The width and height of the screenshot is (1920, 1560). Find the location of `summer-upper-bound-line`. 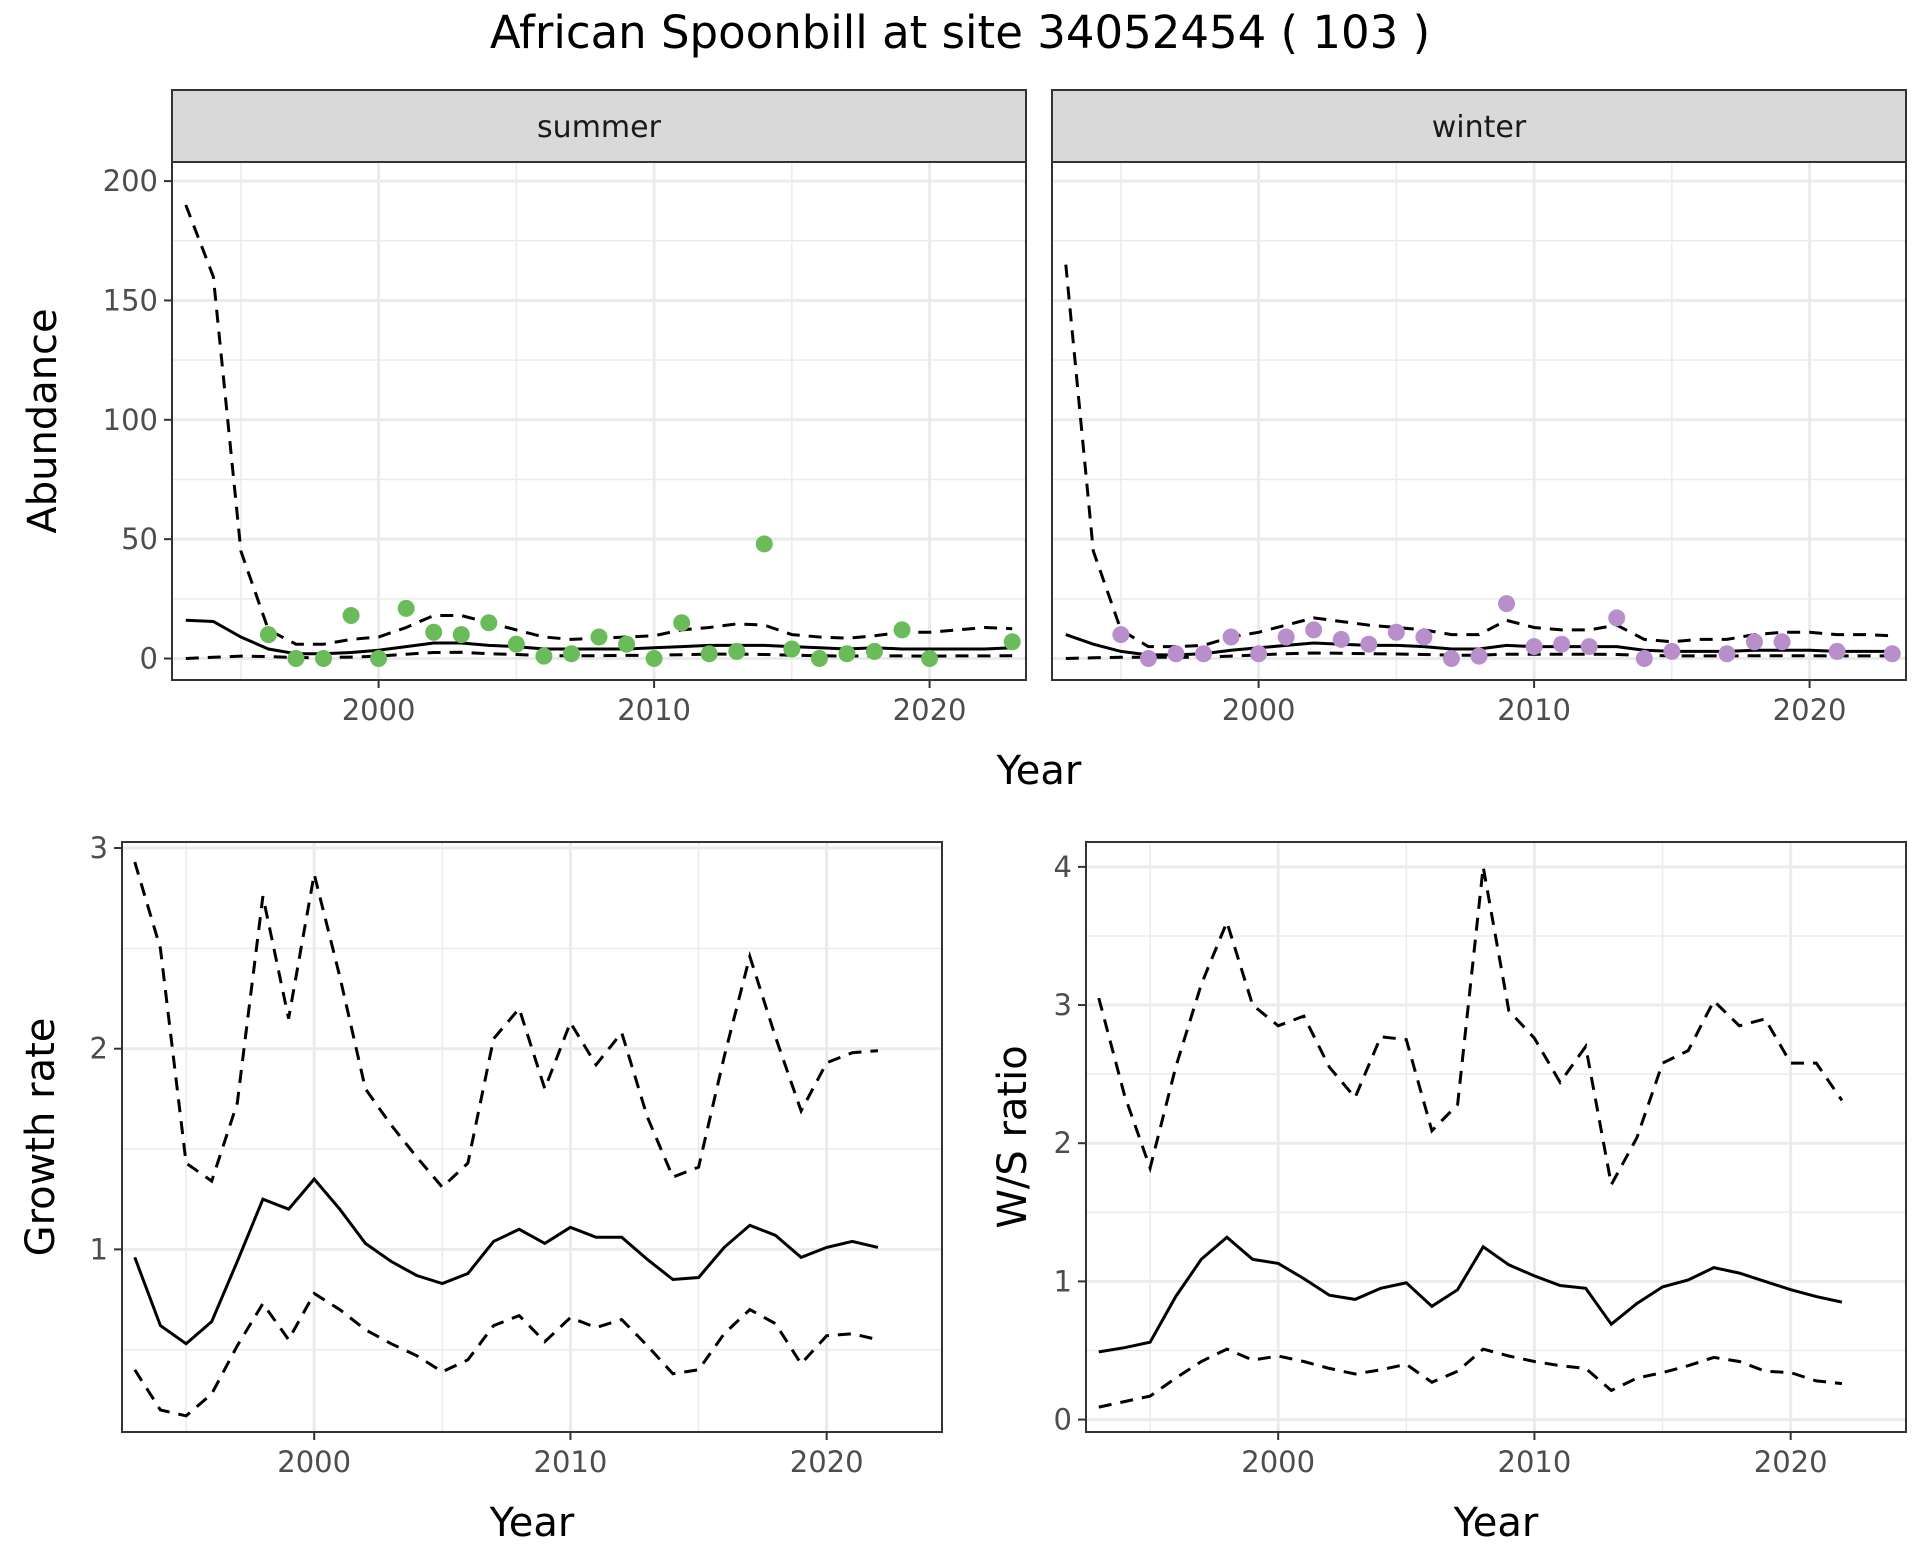

summer-upper-bound-line is located at coordinates (598, 425).